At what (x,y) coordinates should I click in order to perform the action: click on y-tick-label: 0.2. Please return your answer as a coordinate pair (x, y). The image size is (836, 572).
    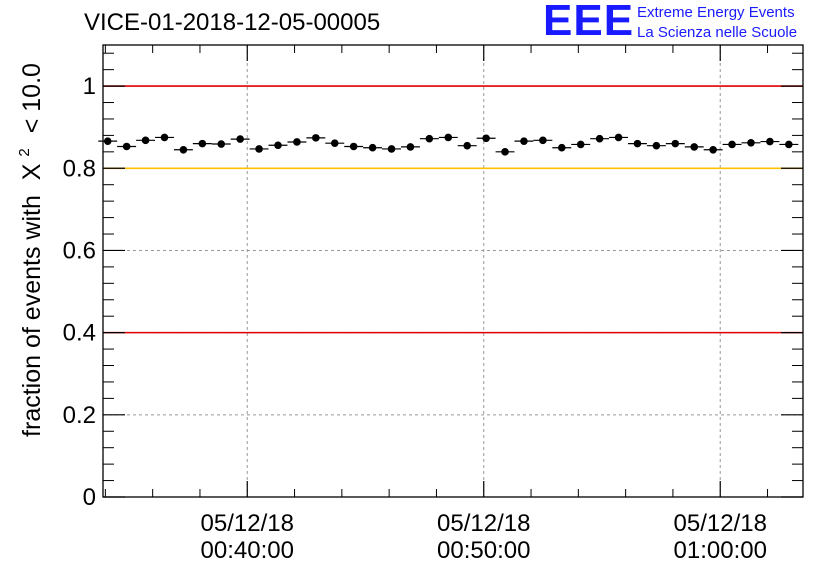
    Looking at the image, I should click on (79, 415).